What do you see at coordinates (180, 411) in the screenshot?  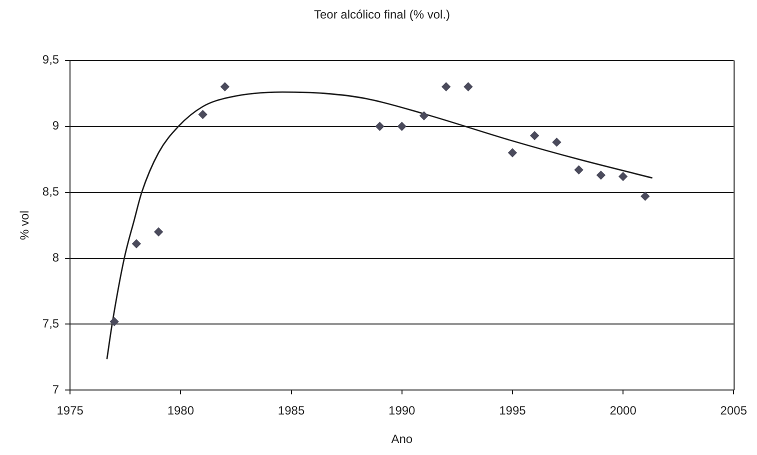 I see `x-tick-label: 1980` at bounding box center [180, 411].